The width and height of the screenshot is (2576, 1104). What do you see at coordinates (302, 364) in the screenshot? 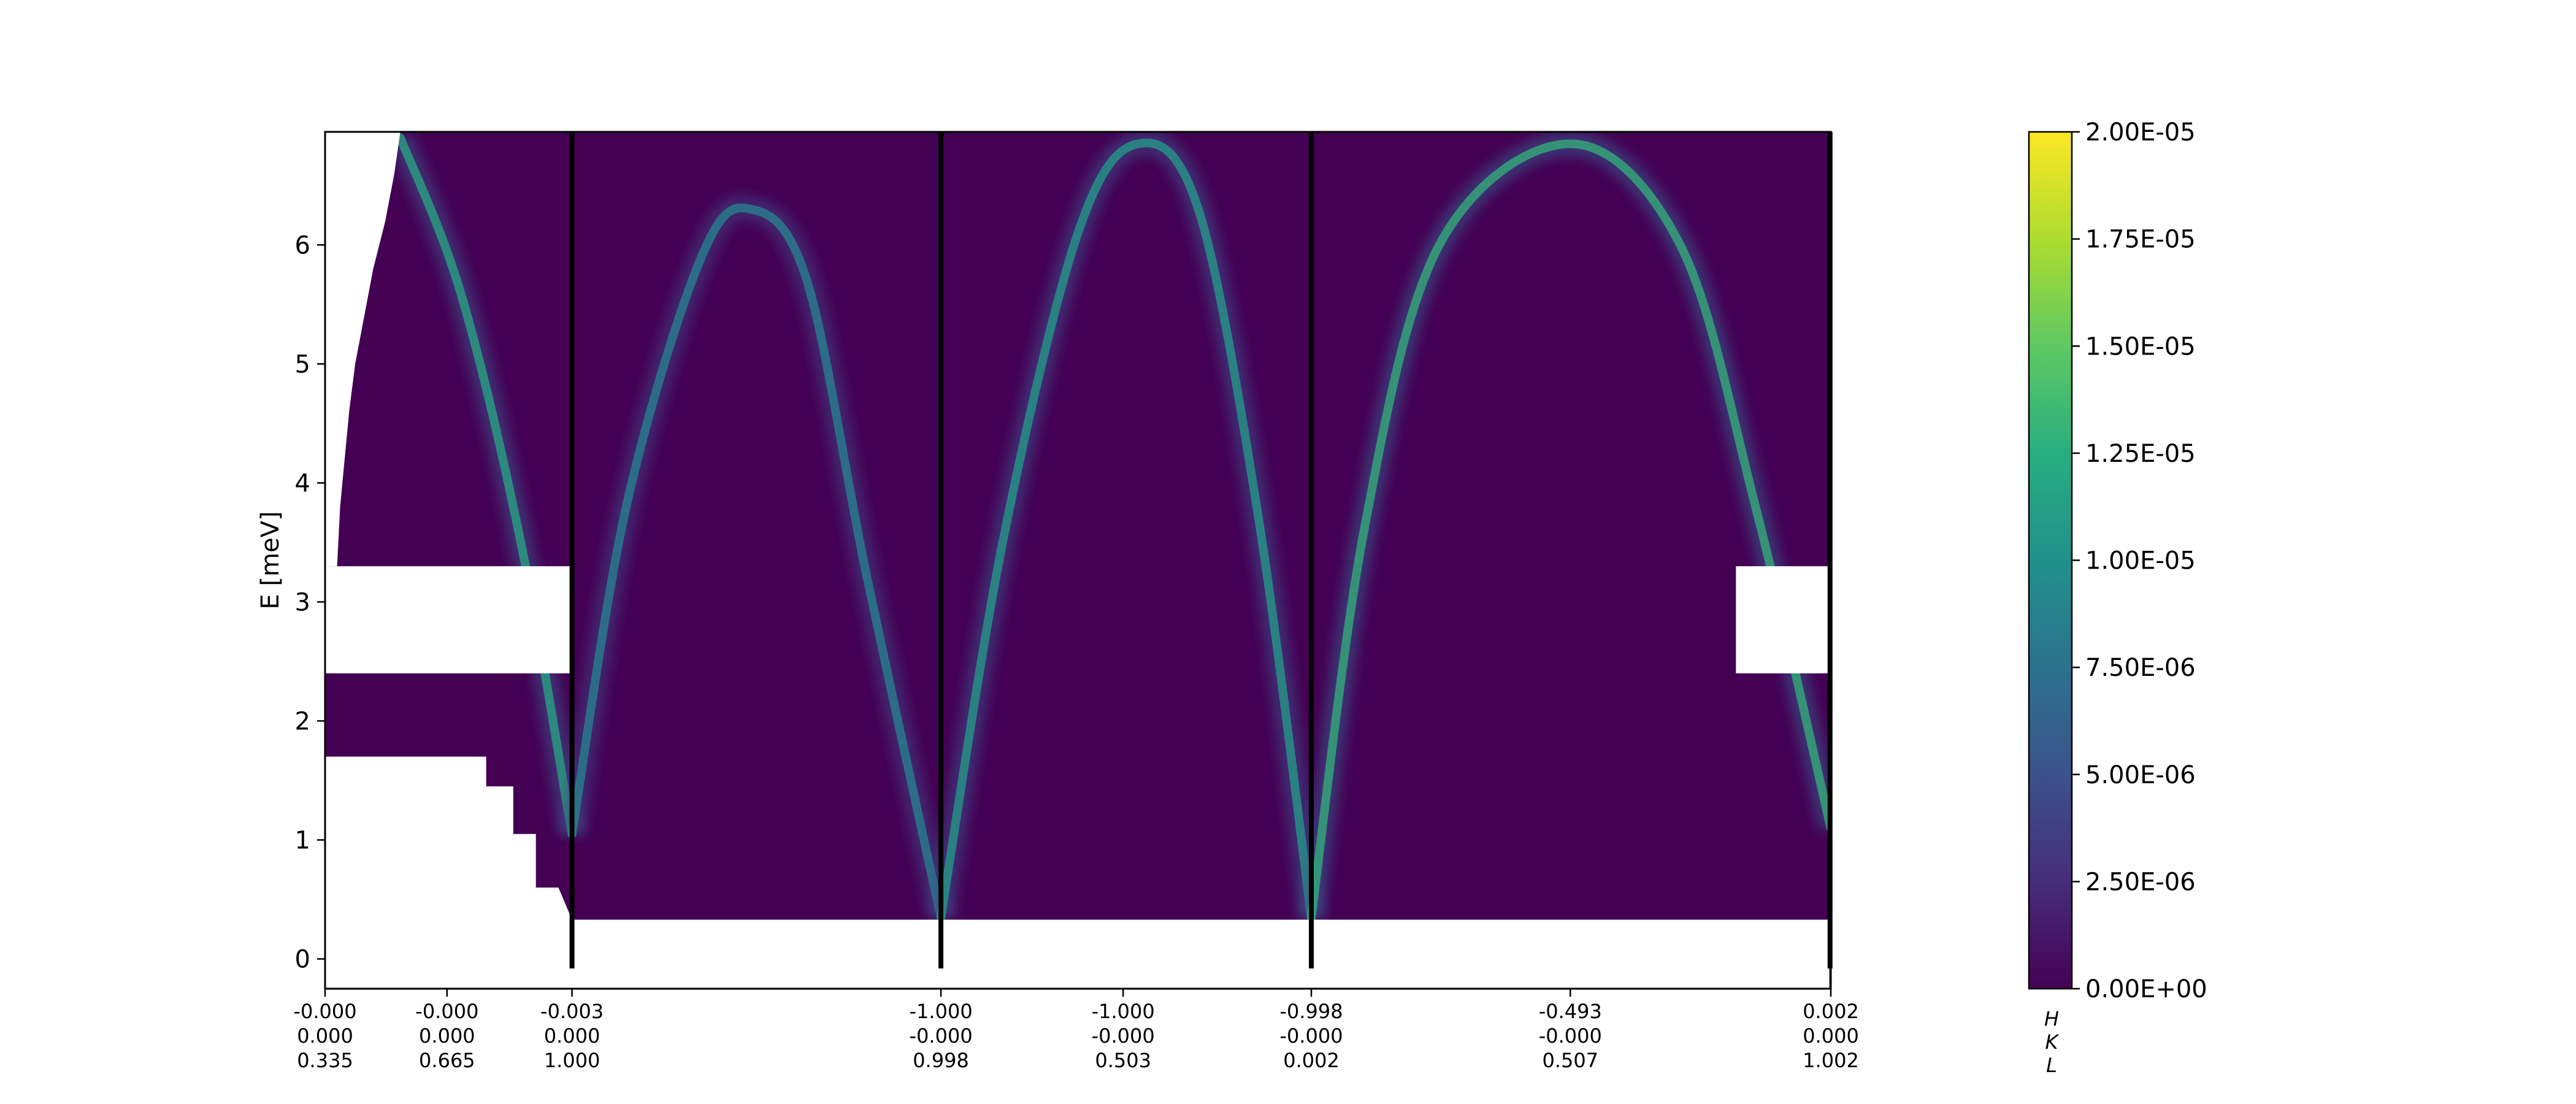
I see `y-tick-label: 5` at bounding box center [302, 364].